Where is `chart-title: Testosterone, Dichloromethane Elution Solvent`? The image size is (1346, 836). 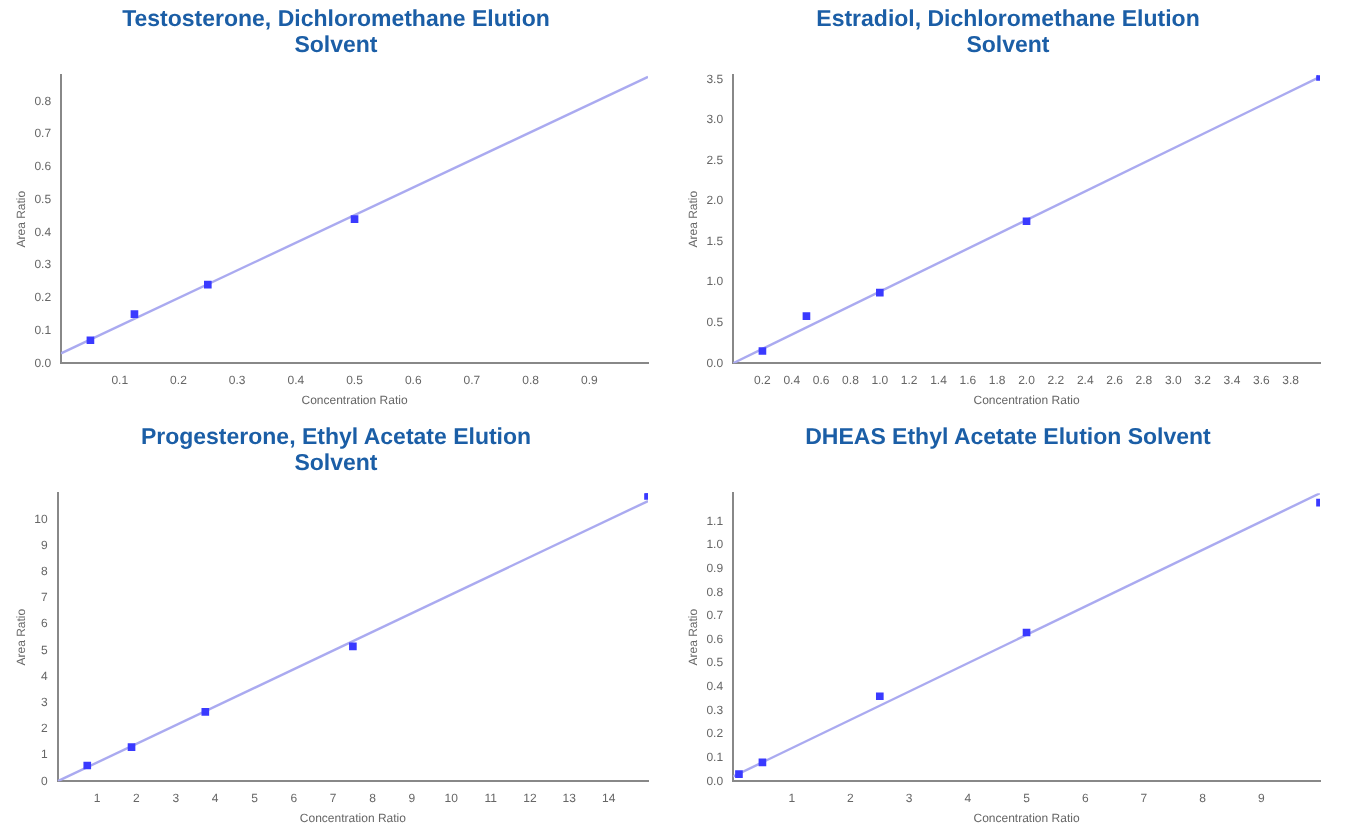
chart-title: Testosterone, Dichloromethane Elution Solvent is located at coordinates (336, 35).